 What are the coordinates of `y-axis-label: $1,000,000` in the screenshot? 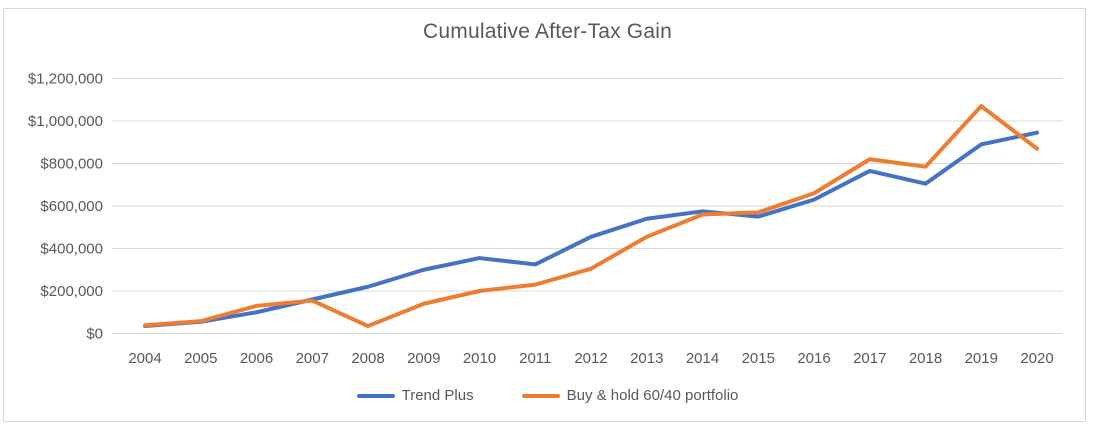 It's located at (65, 121).